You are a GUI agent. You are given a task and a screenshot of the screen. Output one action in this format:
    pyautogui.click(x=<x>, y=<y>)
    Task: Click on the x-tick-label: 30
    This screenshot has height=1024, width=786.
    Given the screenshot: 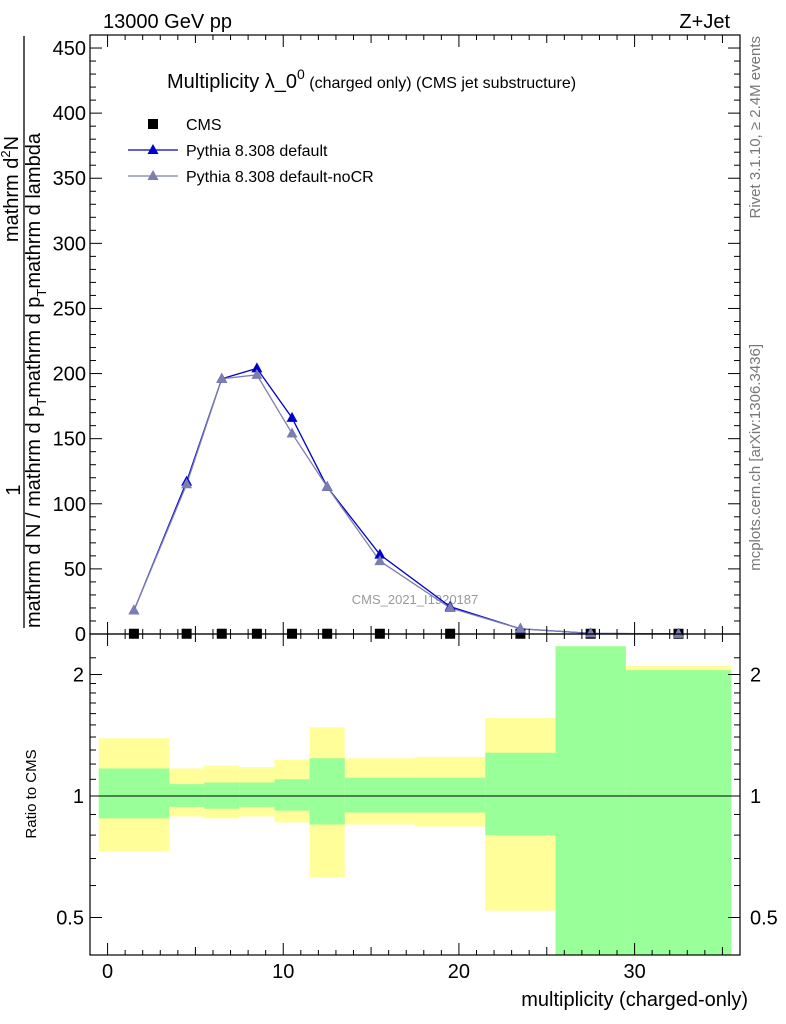 What is the action you would take?
    pyautogui.click(x=634, y=972)
    